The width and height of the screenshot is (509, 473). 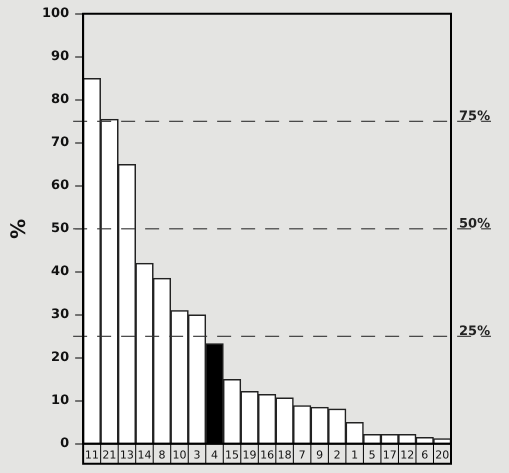 I want to click on x-tick-label: 6, so click(x=424, y=455).